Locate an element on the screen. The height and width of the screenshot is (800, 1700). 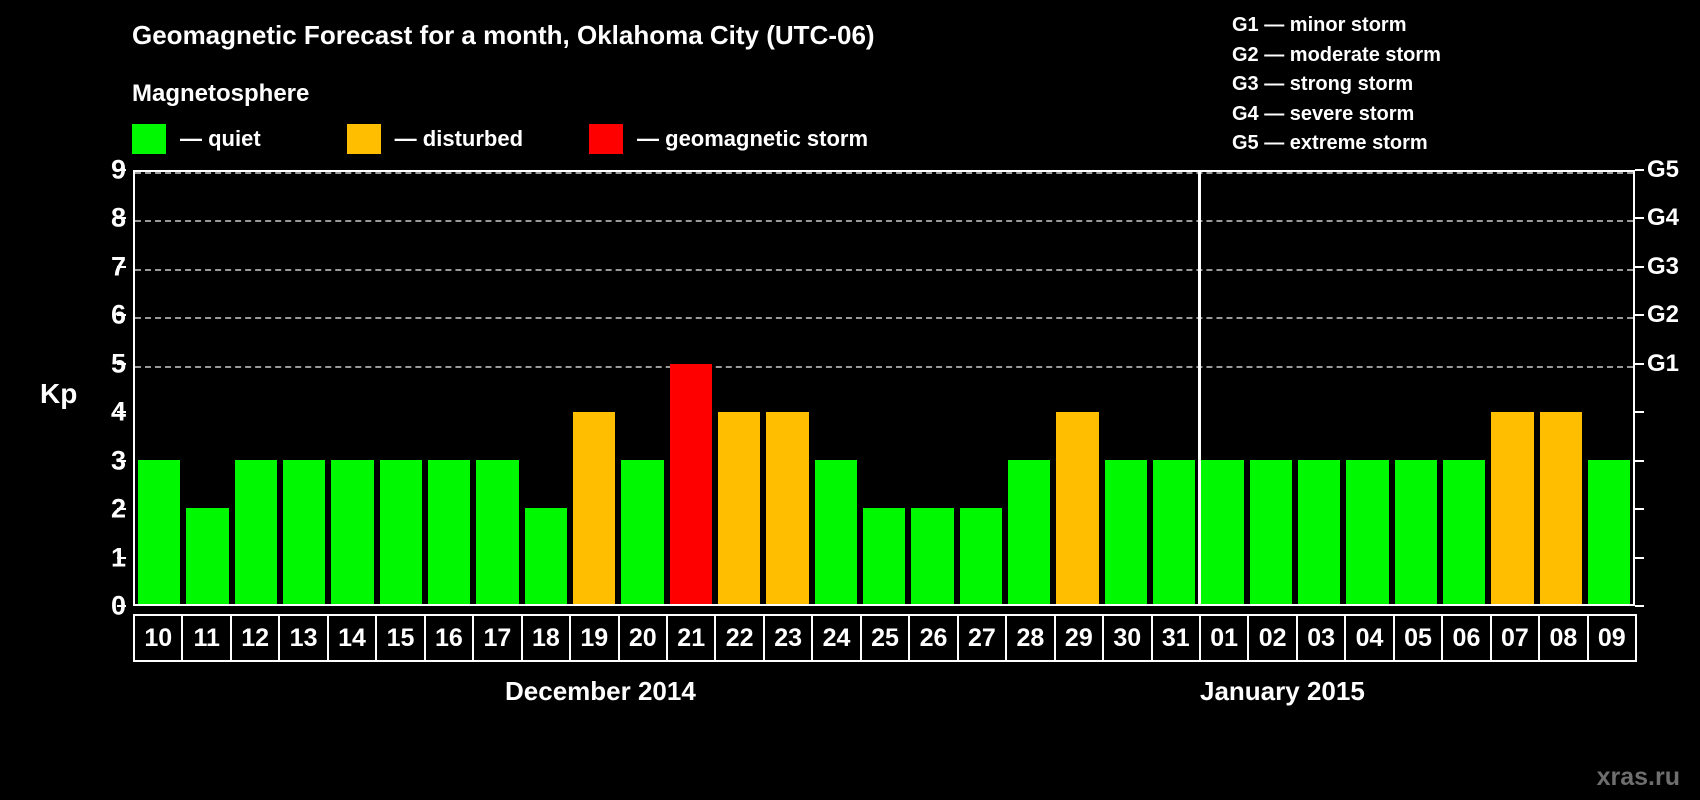
date-cell-30: 30 is located at coordinates (1127, 638).